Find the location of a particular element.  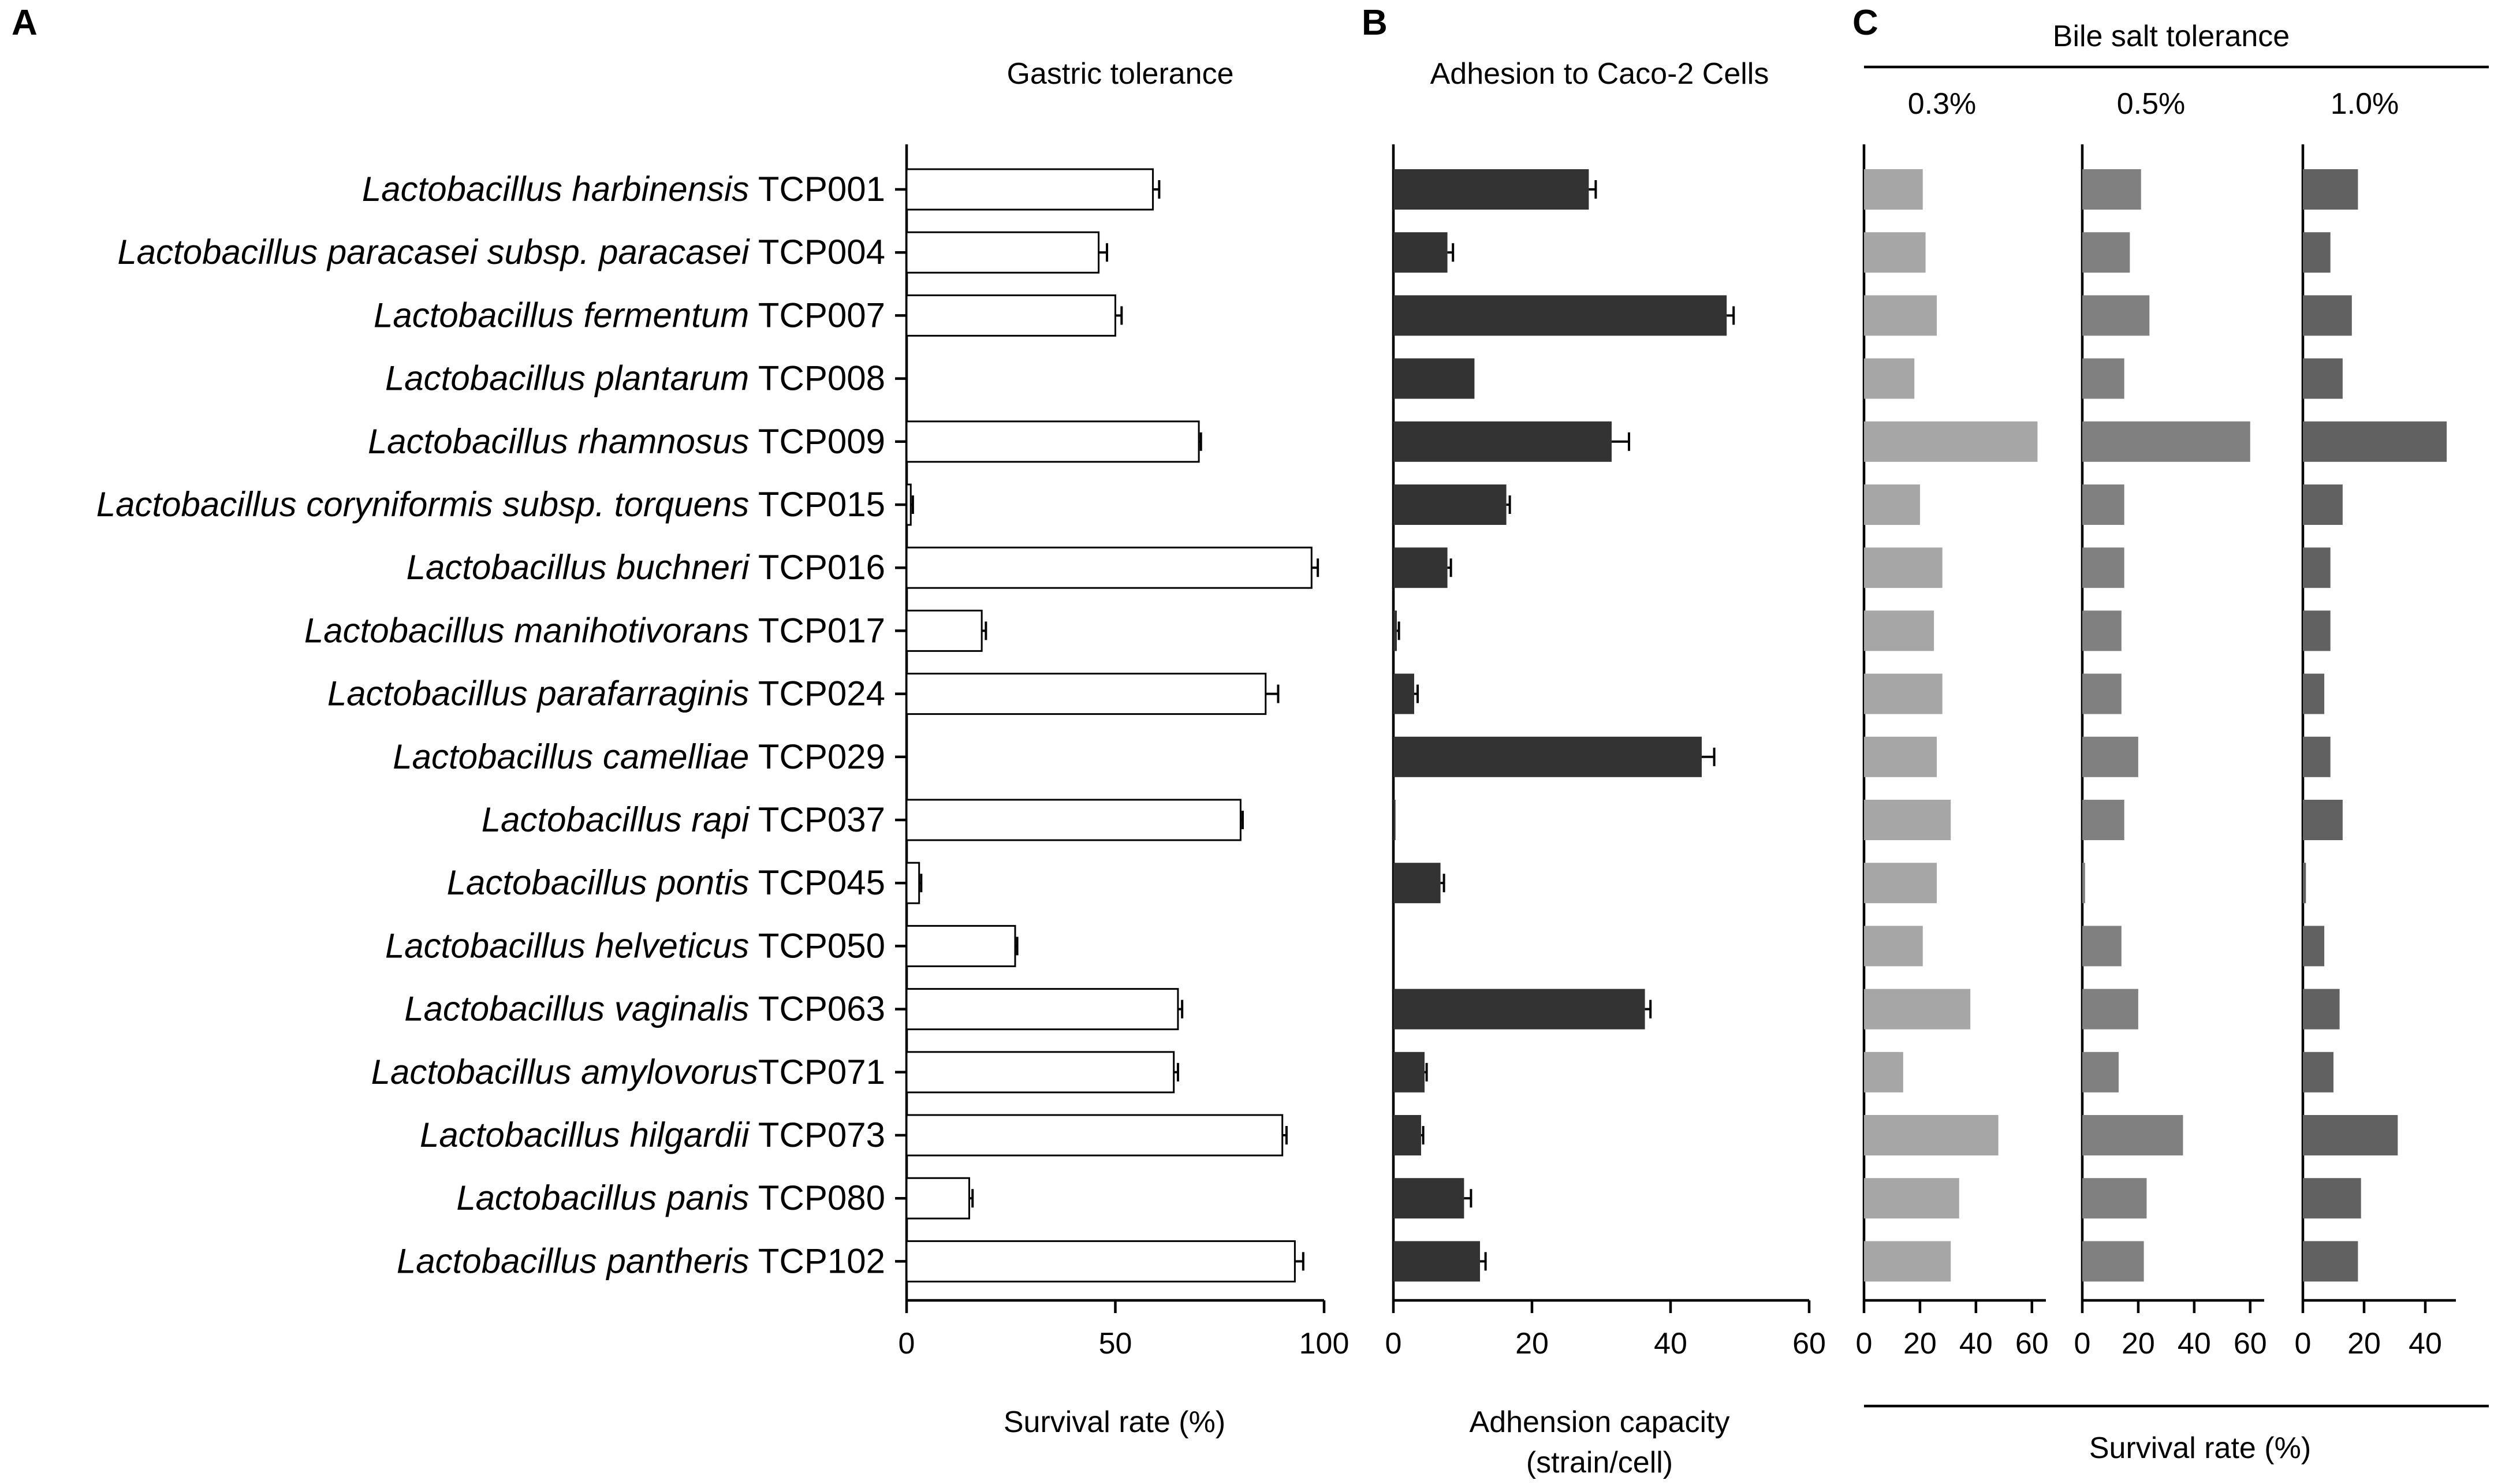

adhesion-xlabel-line1: Adhension capacity is located at coordinates (1600, 1422).